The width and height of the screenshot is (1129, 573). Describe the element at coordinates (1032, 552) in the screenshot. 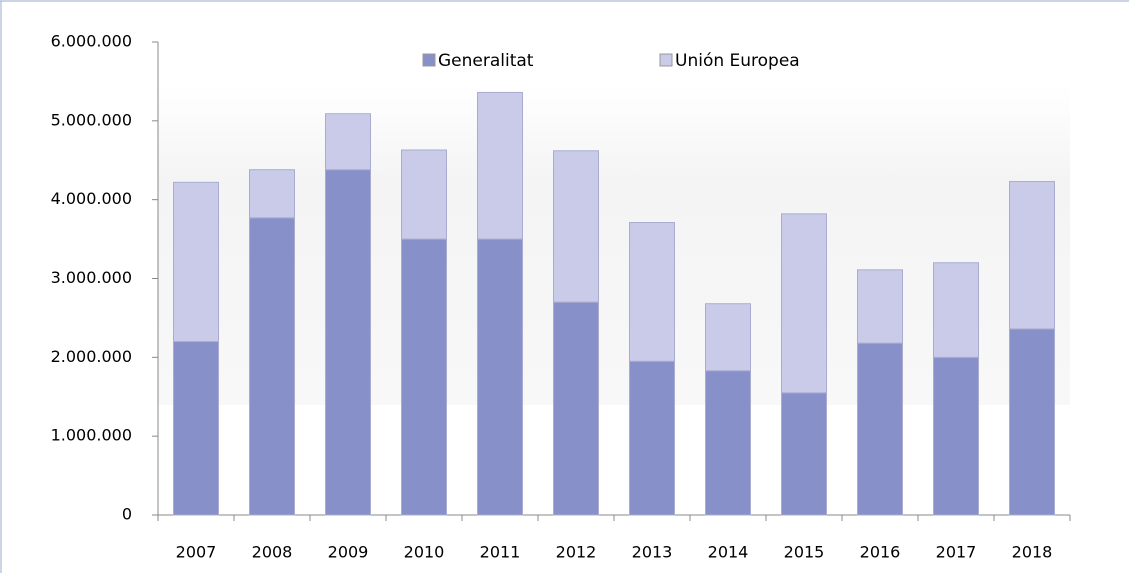

I see `x-tick-label: 2018` at that location.